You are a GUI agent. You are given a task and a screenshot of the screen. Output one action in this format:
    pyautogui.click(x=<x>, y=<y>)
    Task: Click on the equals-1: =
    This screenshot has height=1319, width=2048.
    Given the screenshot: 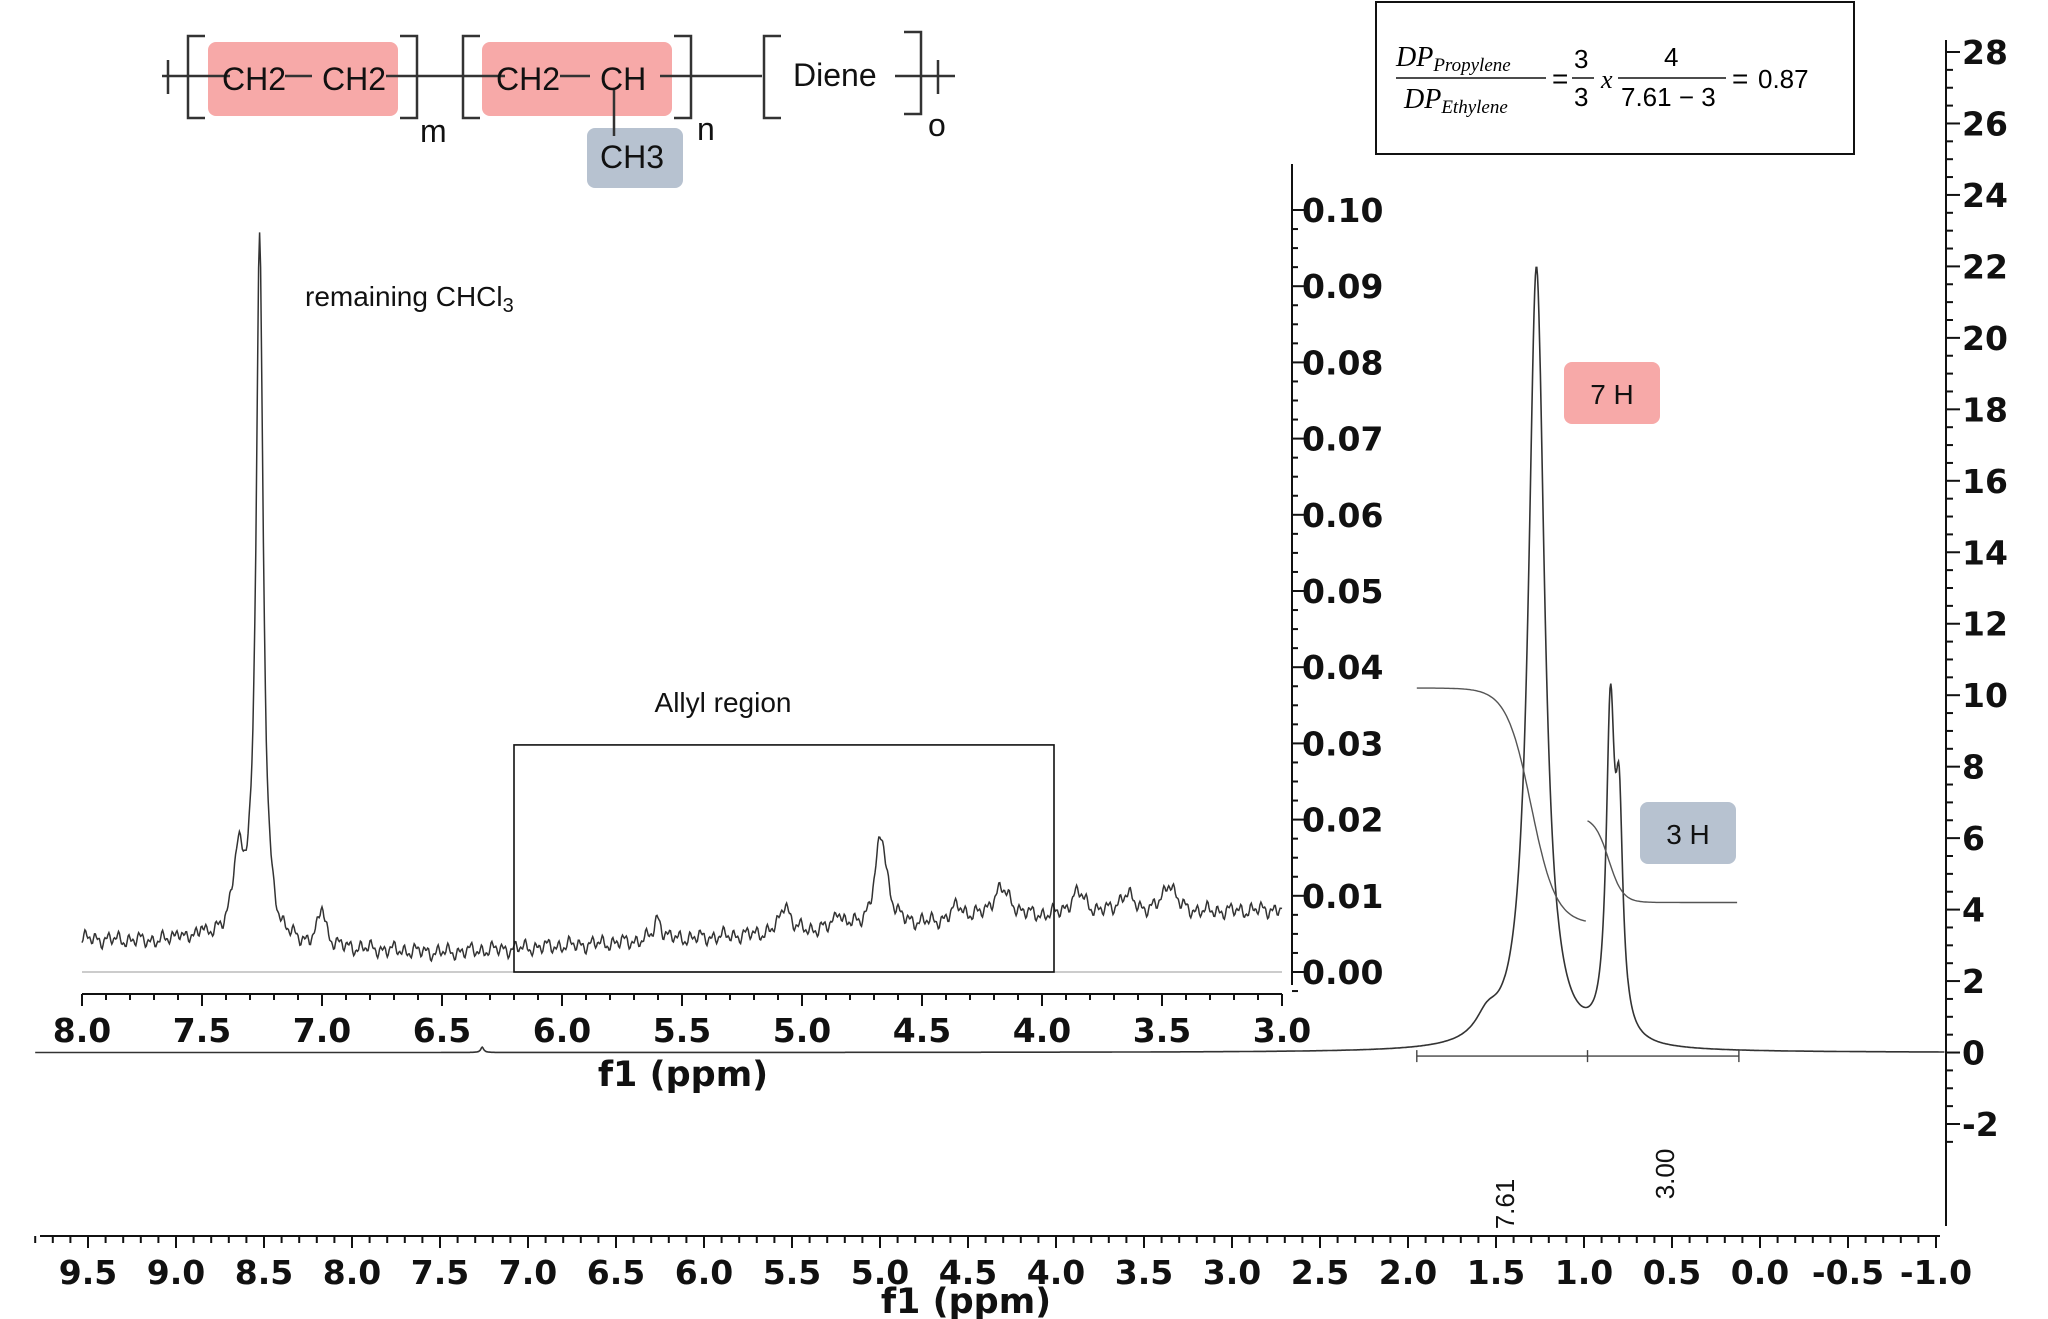 What is the action you would take?
    pyautogui.click(x=1560, y=78)
    